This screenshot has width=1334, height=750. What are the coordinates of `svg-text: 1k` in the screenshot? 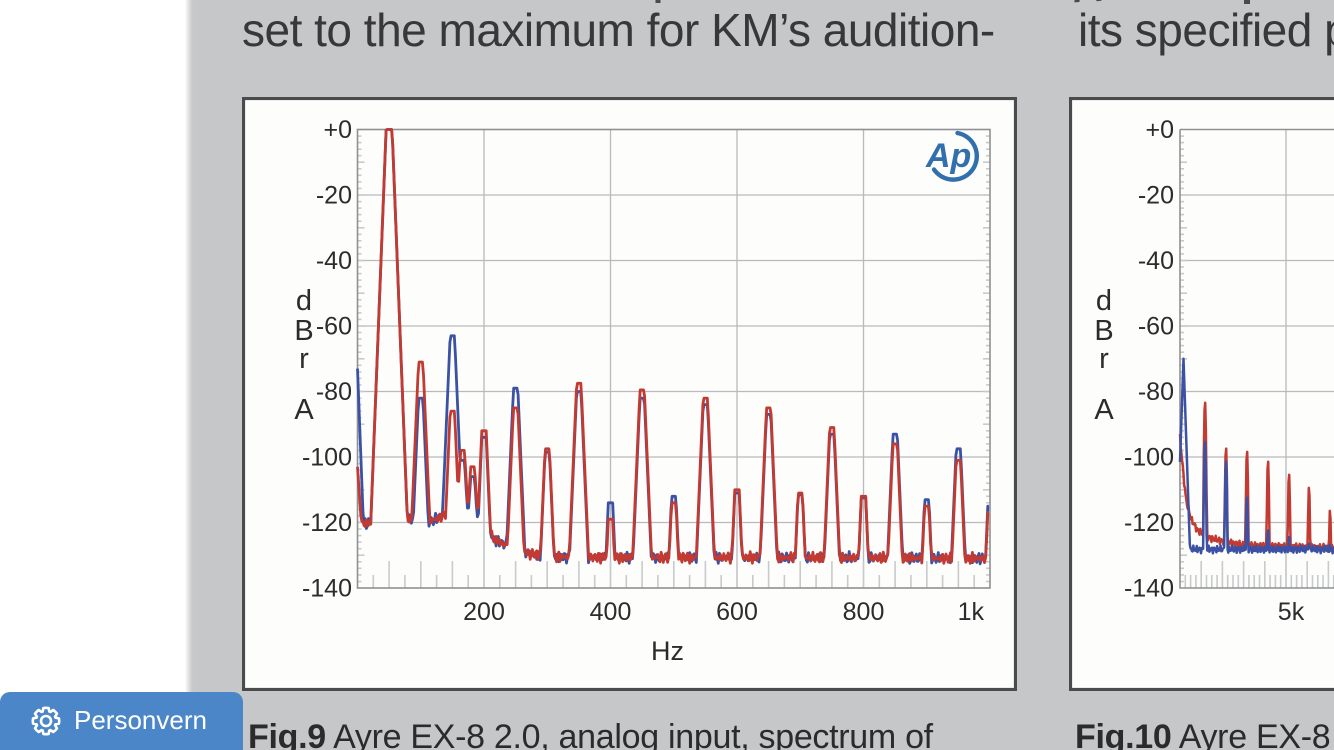 It's located at (971, 612).